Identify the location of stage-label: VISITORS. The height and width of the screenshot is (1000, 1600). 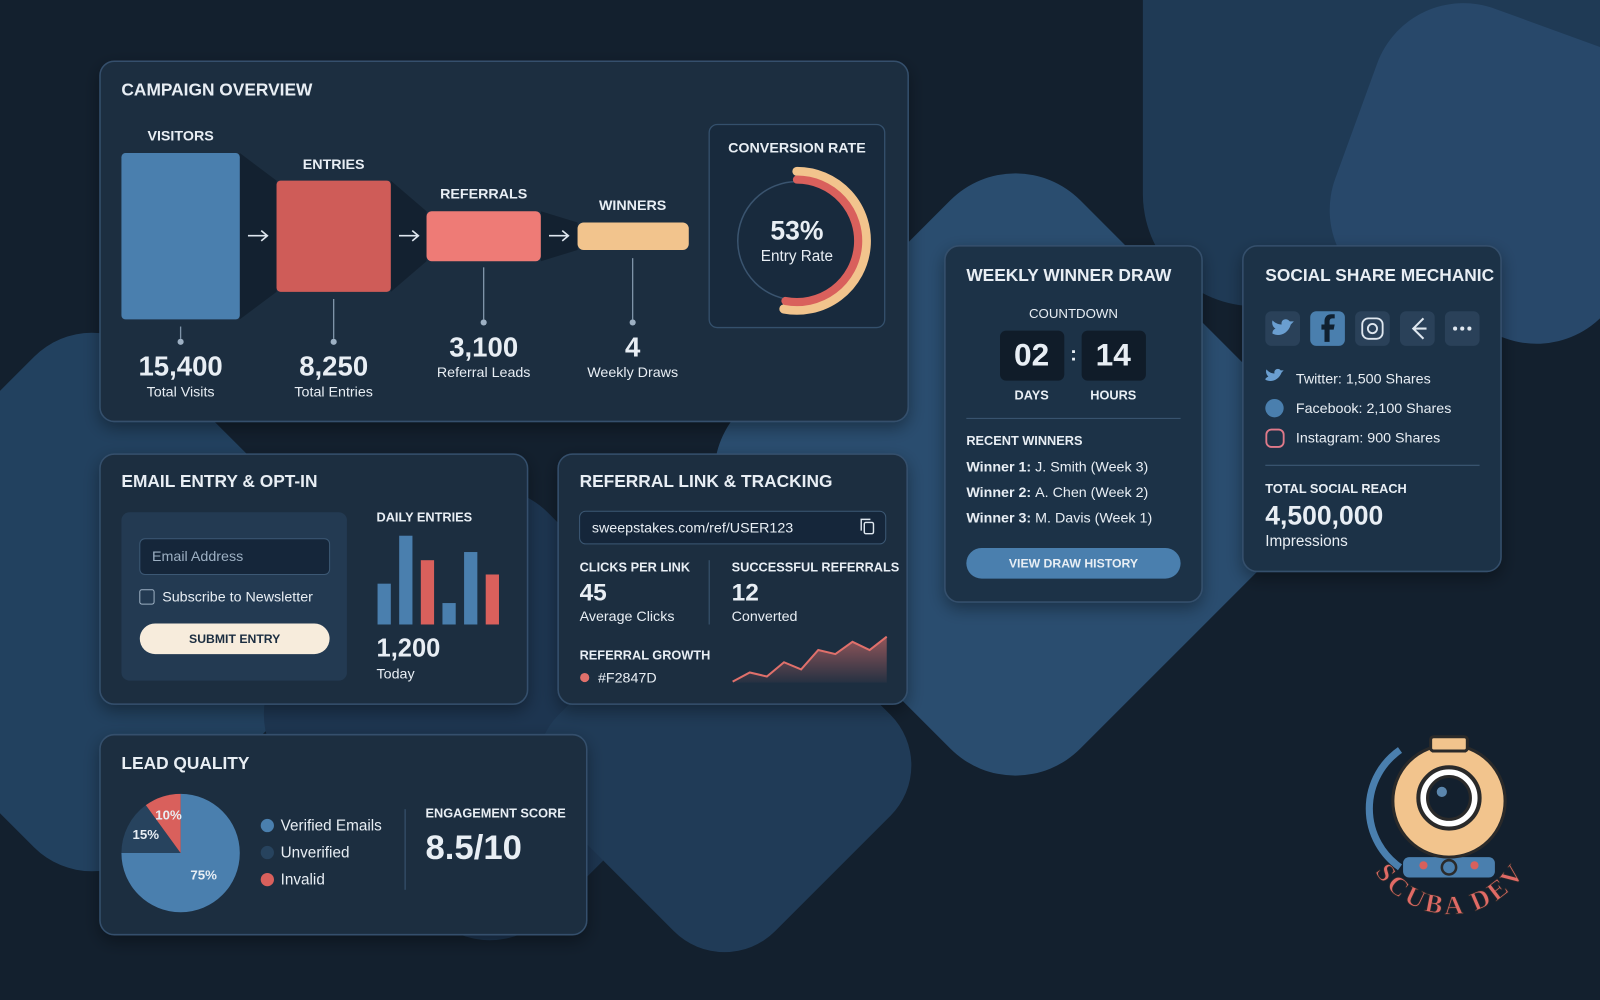
(180, 137).